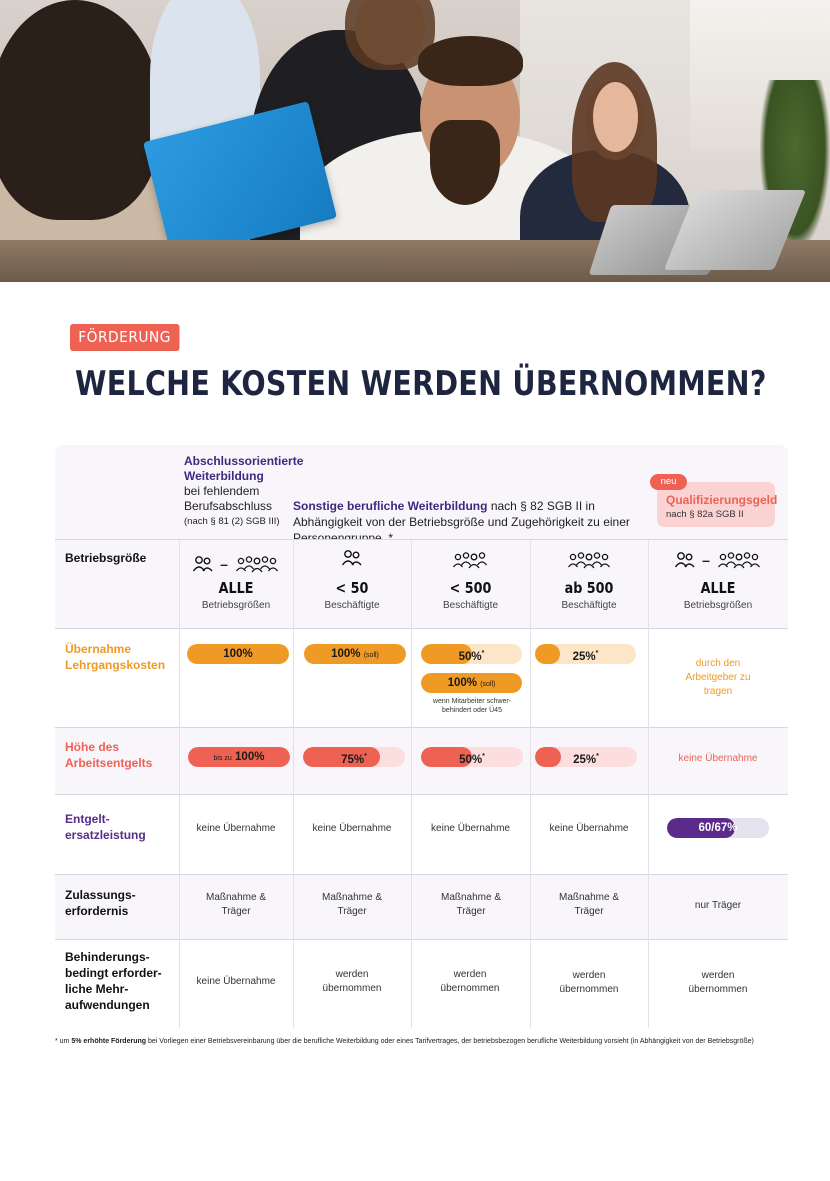 This screenshot has height=1181, width=830. I want to click on footnote-bold: 5% erhöhte Förderung, so click(109, 1041).